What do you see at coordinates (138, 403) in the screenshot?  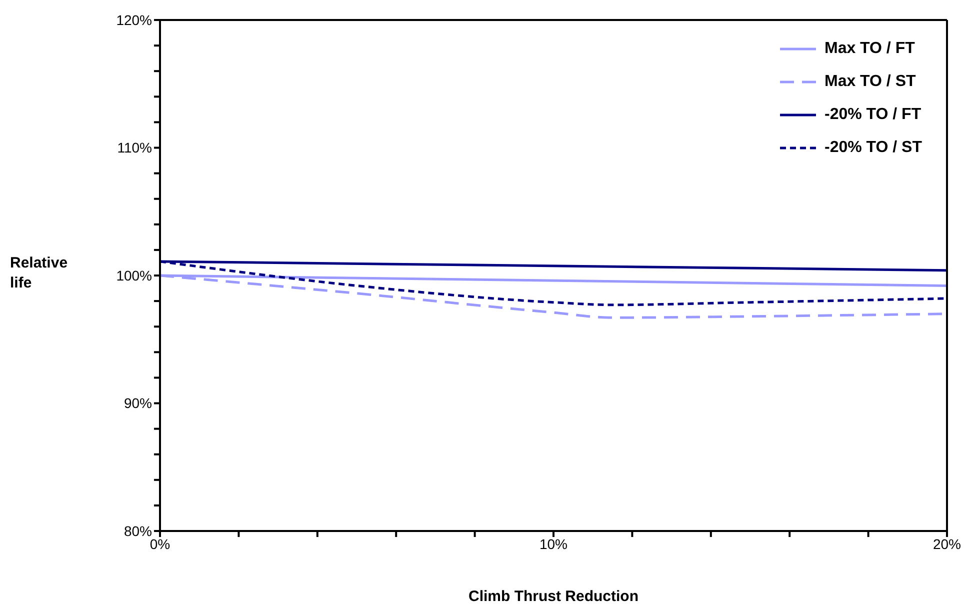 I see `y-tick-label: 90%` at bounding box center [138, 403].